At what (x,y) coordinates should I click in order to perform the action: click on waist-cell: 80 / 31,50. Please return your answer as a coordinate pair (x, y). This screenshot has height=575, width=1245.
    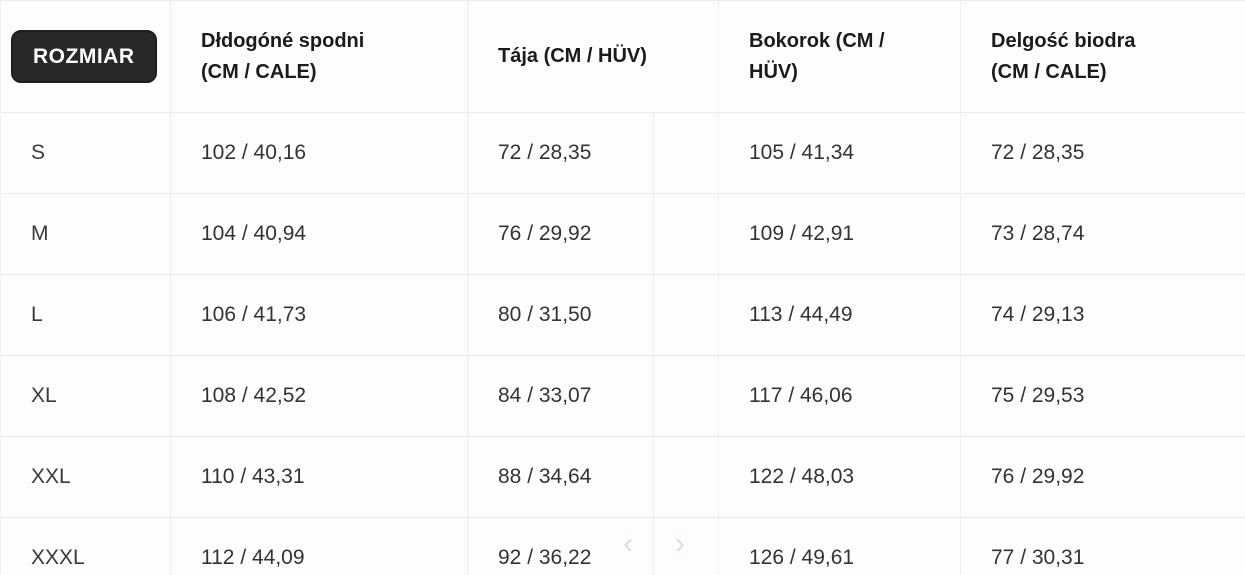
    Looking at the image, I should click on (561, 315).